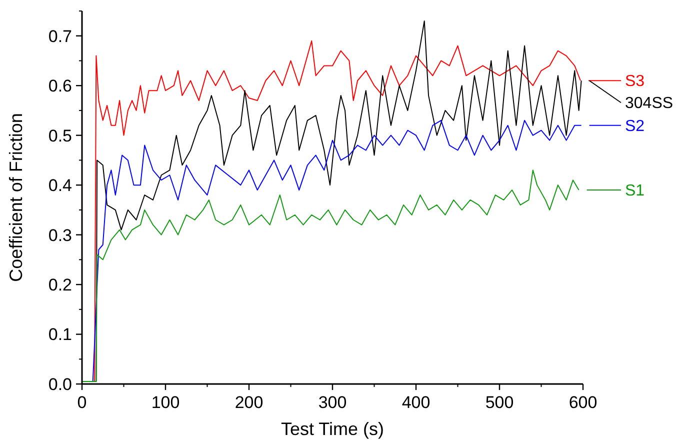  What do you see at coordinates (332, 429) in the screenshot?
I see `x-axis-title: Test Time (s)` at bounding box center [332, 429].